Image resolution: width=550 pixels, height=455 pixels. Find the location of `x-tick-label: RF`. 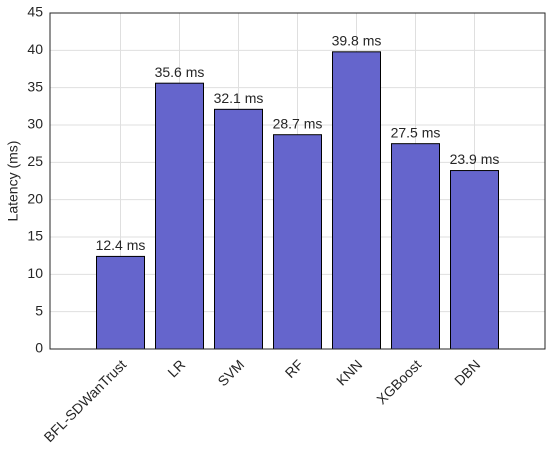

x-tick-label: RF is located at coordinates (294, 368).